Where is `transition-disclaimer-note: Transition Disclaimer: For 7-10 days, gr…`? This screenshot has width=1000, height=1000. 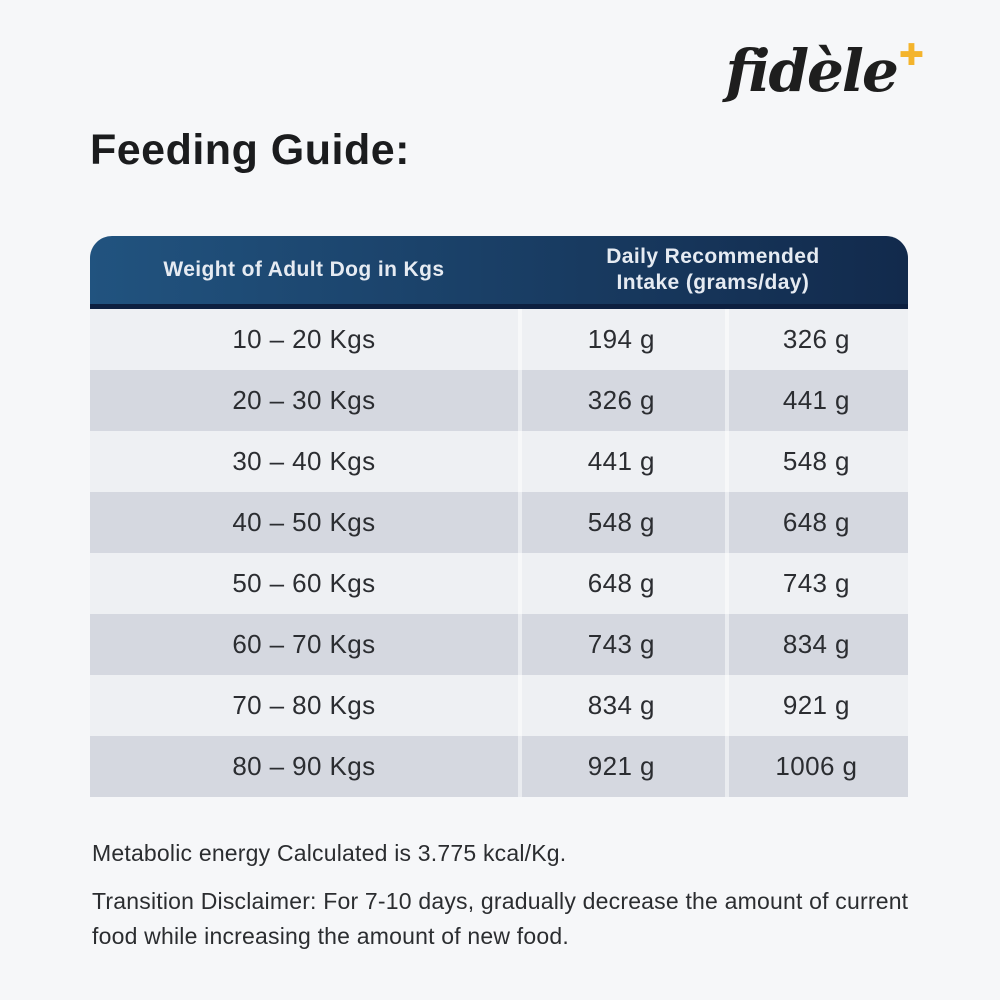 transition-disclaimer-note: Transition Disclaimer: For 7-10 days, gr… is located at coordinates (500, 918).